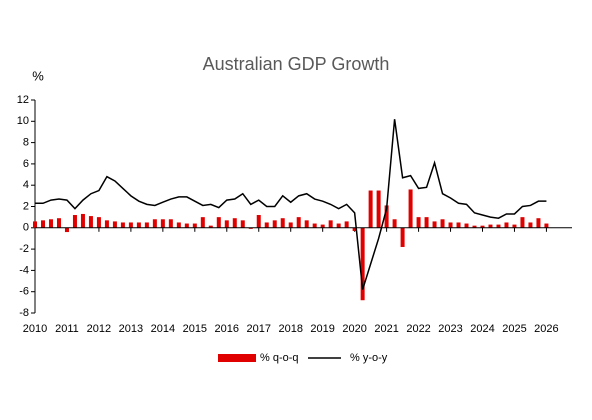  What do you see at coordinates (35, 329) in the screenshot?
I see `x-tick-label: 2010` at bounding box center [35, 329].